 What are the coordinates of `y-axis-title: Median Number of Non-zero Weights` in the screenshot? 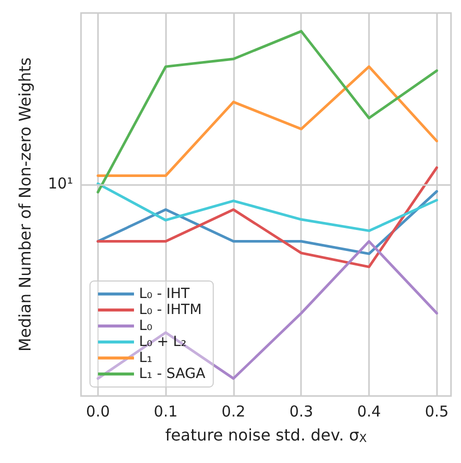 It's located at (25, 204).